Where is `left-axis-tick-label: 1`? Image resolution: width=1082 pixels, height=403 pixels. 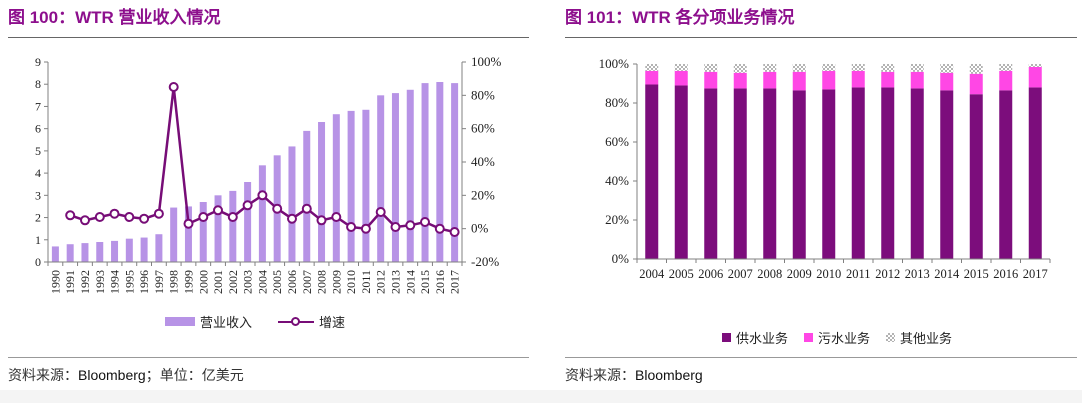 left-axis-tick-label: 1 is located at coordinates (38, 240).